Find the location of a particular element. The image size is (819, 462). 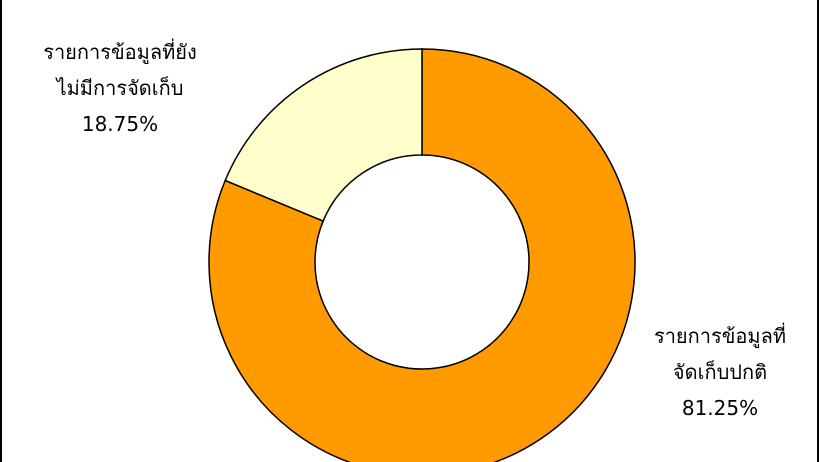

data-label-unstored-line-2: ไม่มีการจัดเก็บ is located at coordinates (120, 88).